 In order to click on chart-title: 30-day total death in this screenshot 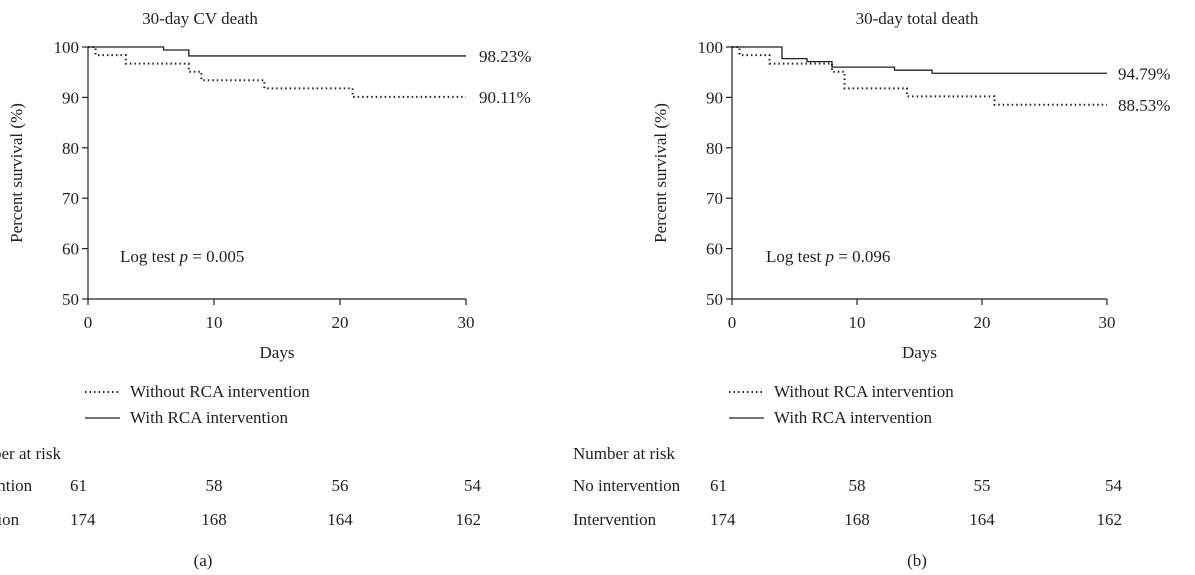, I will do `click(917, 18)`.